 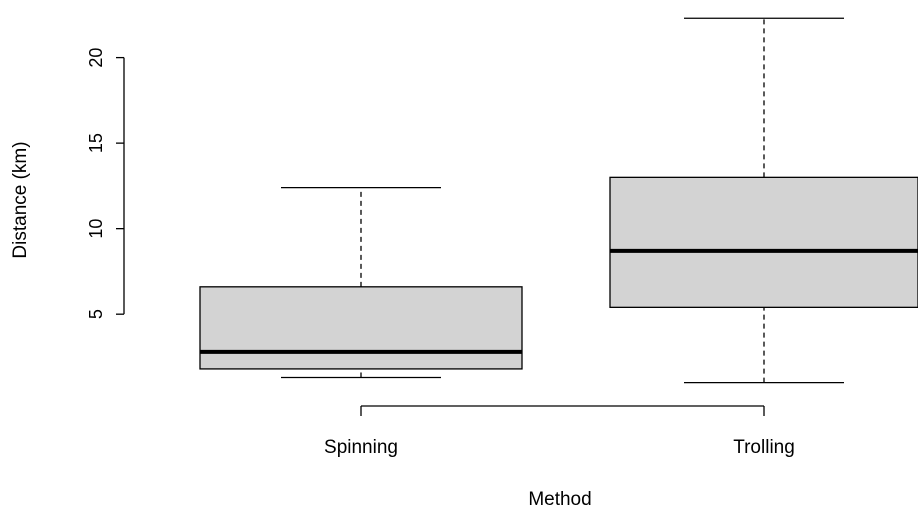 I want to click on x-tick-label: Spinning, so click(x=361, y=447).